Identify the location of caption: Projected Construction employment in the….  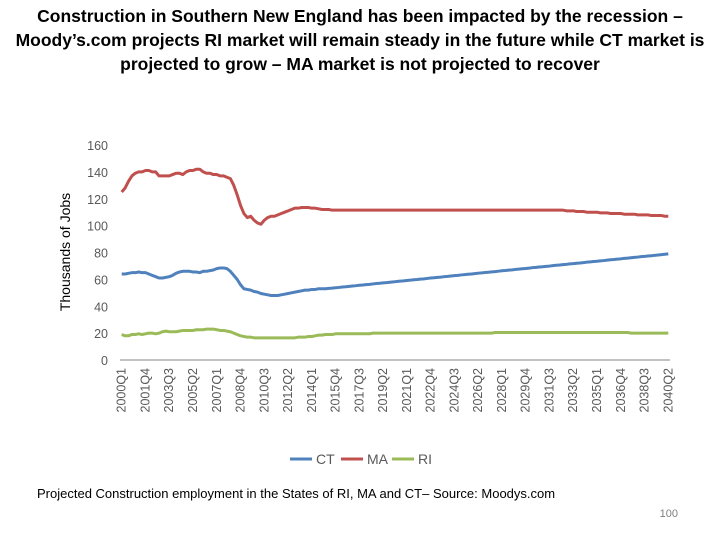
(296, 493).